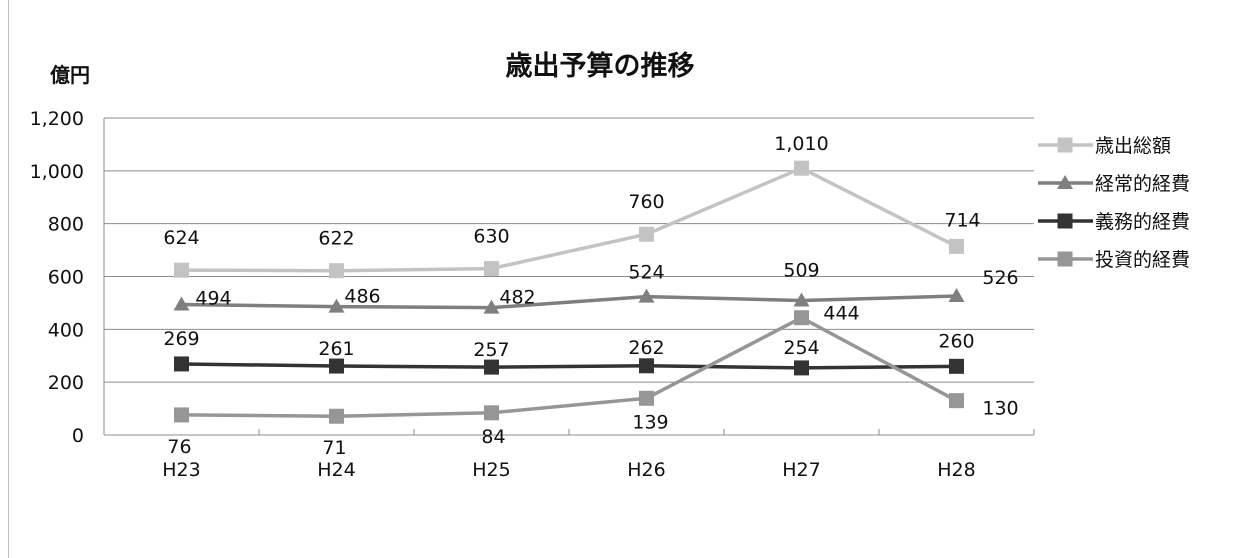 The width and height of the screenshot is (1233, 558). I want to click on data-point-2-H28, so click(956, 295).